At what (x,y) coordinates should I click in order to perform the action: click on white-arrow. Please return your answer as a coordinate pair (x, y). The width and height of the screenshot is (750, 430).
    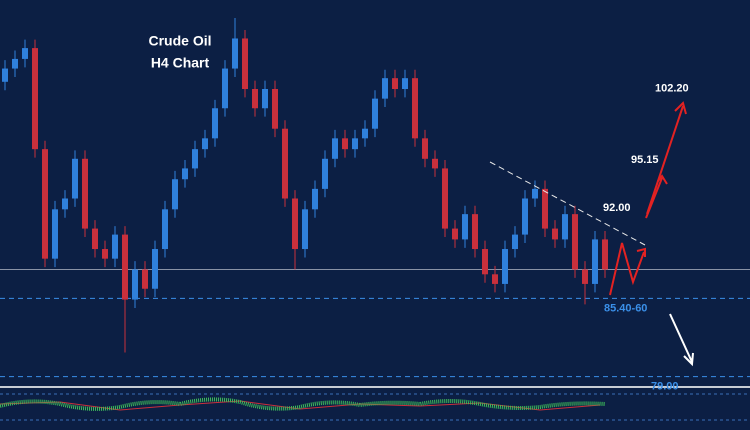
    Looking at the image, I should click on (681, 340).